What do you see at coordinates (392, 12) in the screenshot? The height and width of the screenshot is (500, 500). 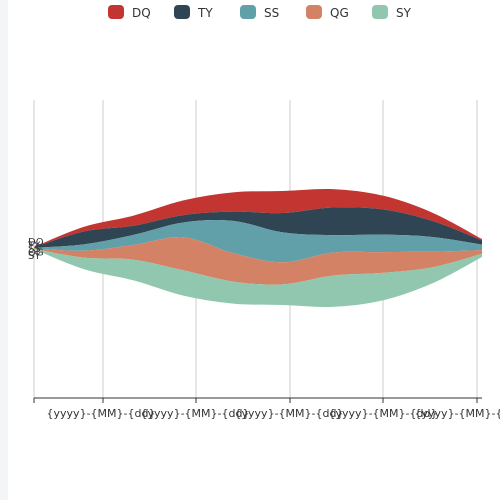 I see `legend-item-sy: SY` at bounding box center [392, 12].